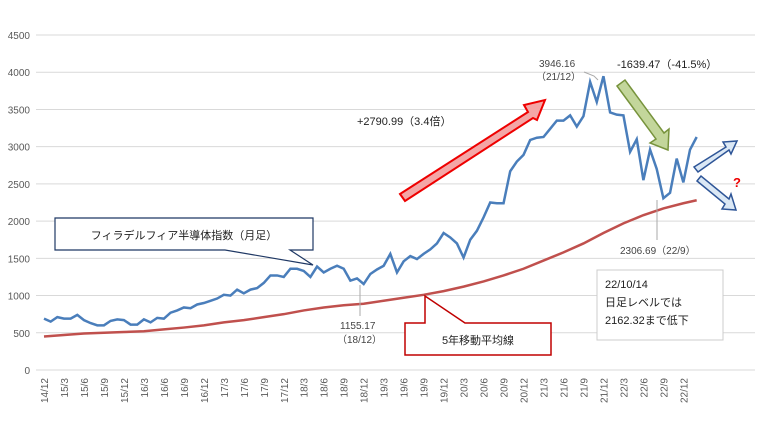 This screenshot has width=760, height=441. Describe the element at coordinates (19, 297) in the screenshot. I see `y-tick-label: 1000` at that location.